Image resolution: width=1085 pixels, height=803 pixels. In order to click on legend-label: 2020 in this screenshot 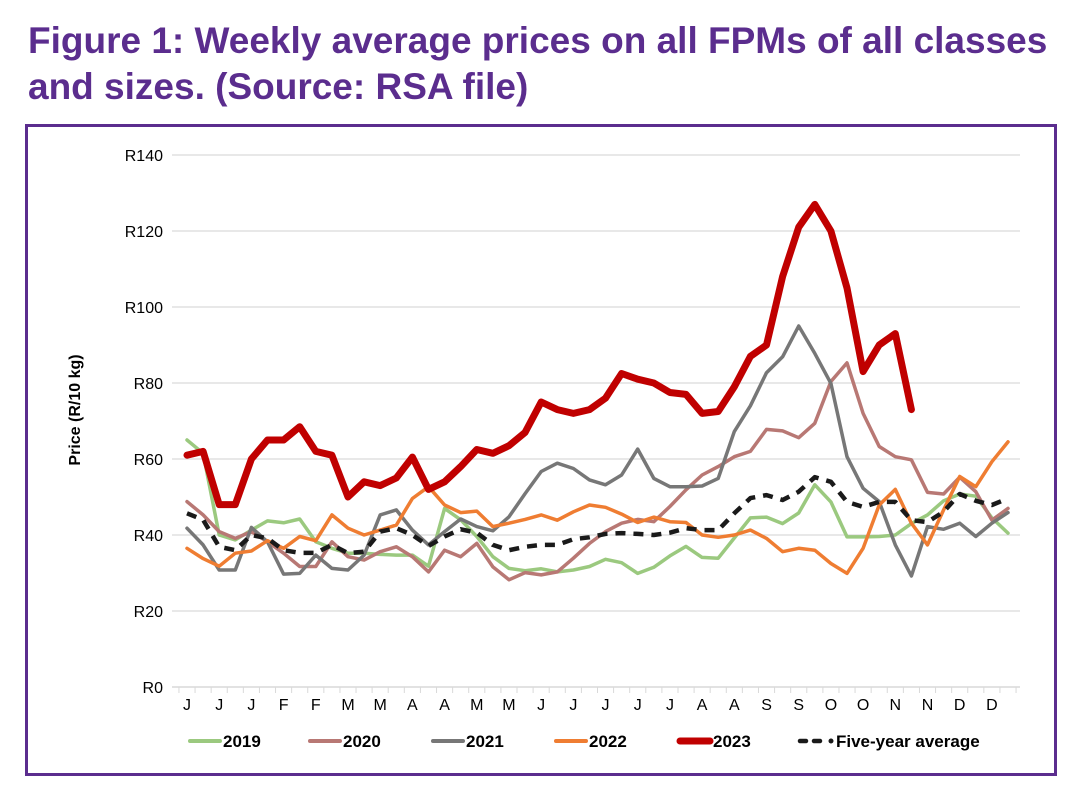, I will do `click(362, 741)`.